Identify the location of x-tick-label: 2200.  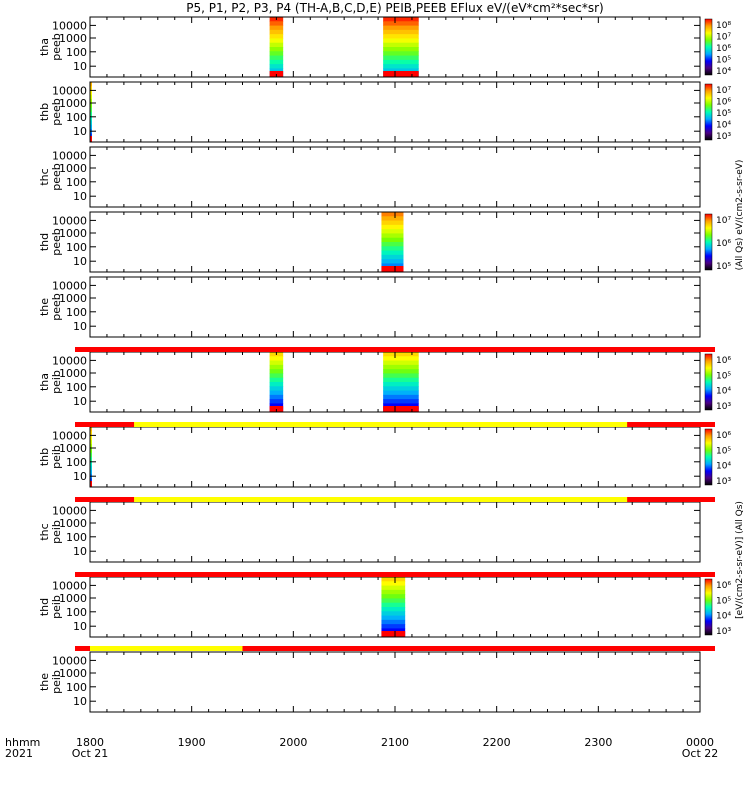
(497, 742).